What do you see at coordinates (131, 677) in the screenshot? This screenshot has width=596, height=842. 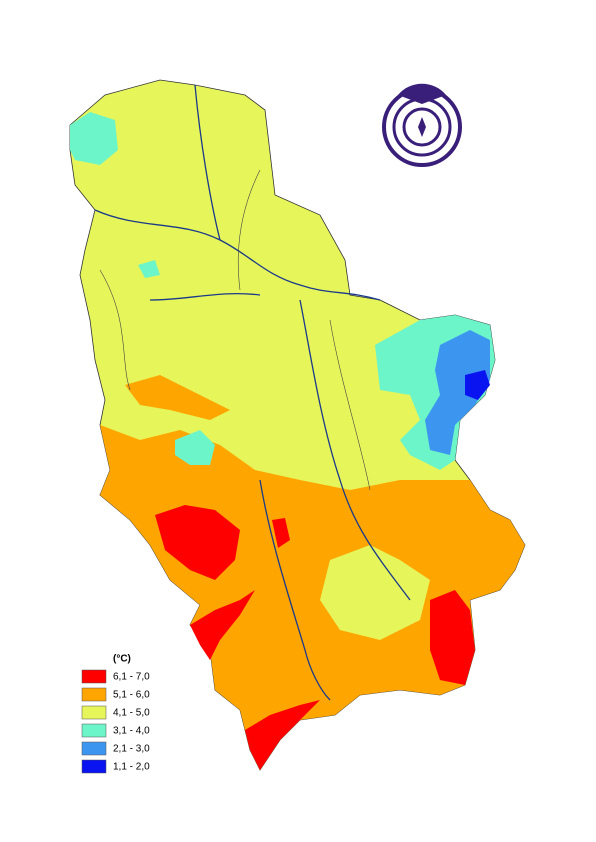 I see `legend-label: 6,1 - 7,0` at bounding box center [131, 677].